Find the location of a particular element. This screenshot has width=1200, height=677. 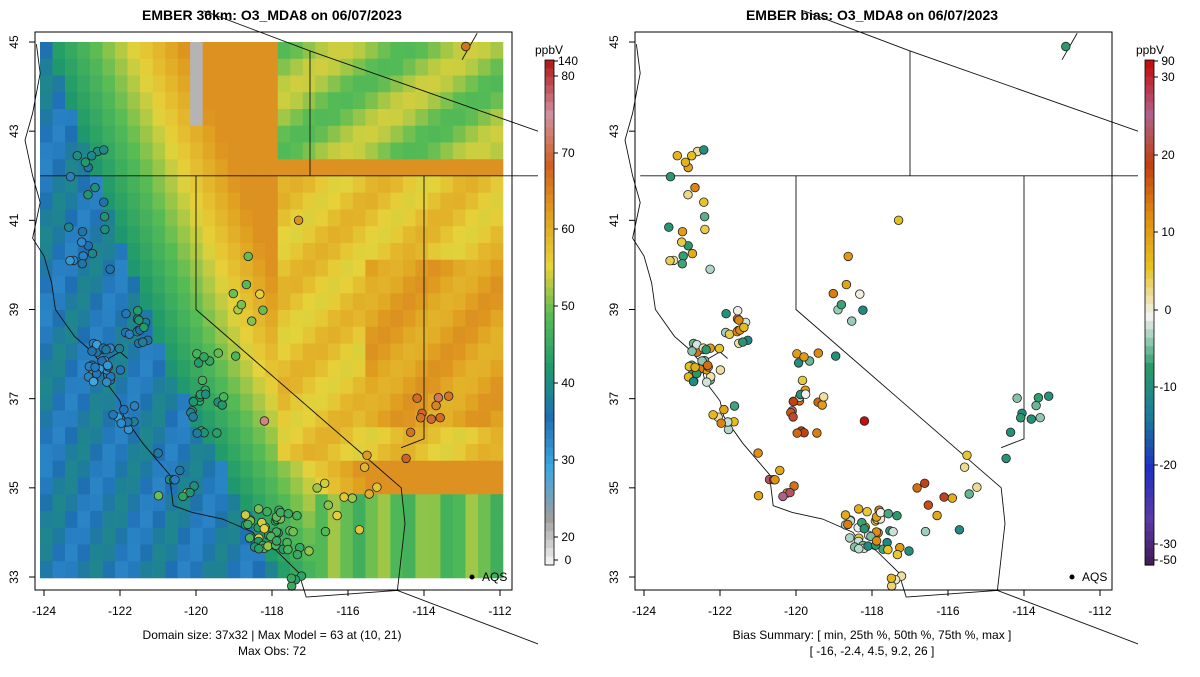

x-tick-label: -116 is located at coordinates (347, 611).